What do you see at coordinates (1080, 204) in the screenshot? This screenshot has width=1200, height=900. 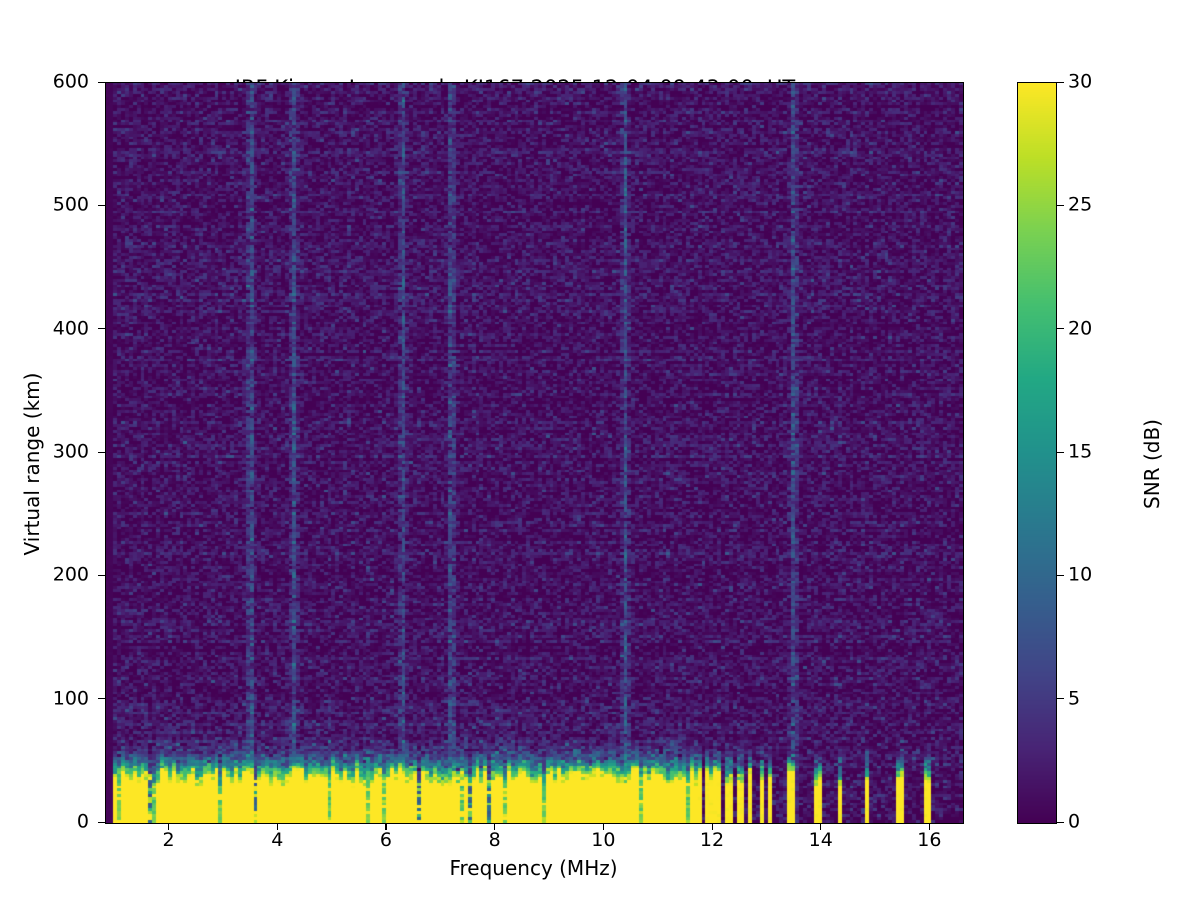 I see `colorbar-tick-label: 25` at bounding box center [1080, 204].